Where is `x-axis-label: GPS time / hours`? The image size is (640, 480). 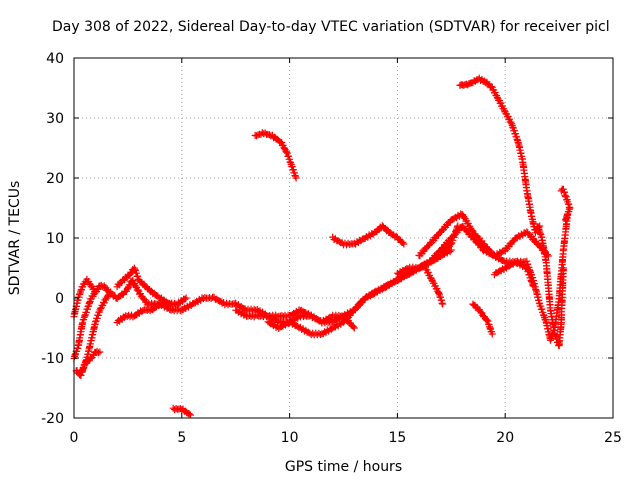 x-axis-label: GPS time / hours is located at coordinates (343, 467).